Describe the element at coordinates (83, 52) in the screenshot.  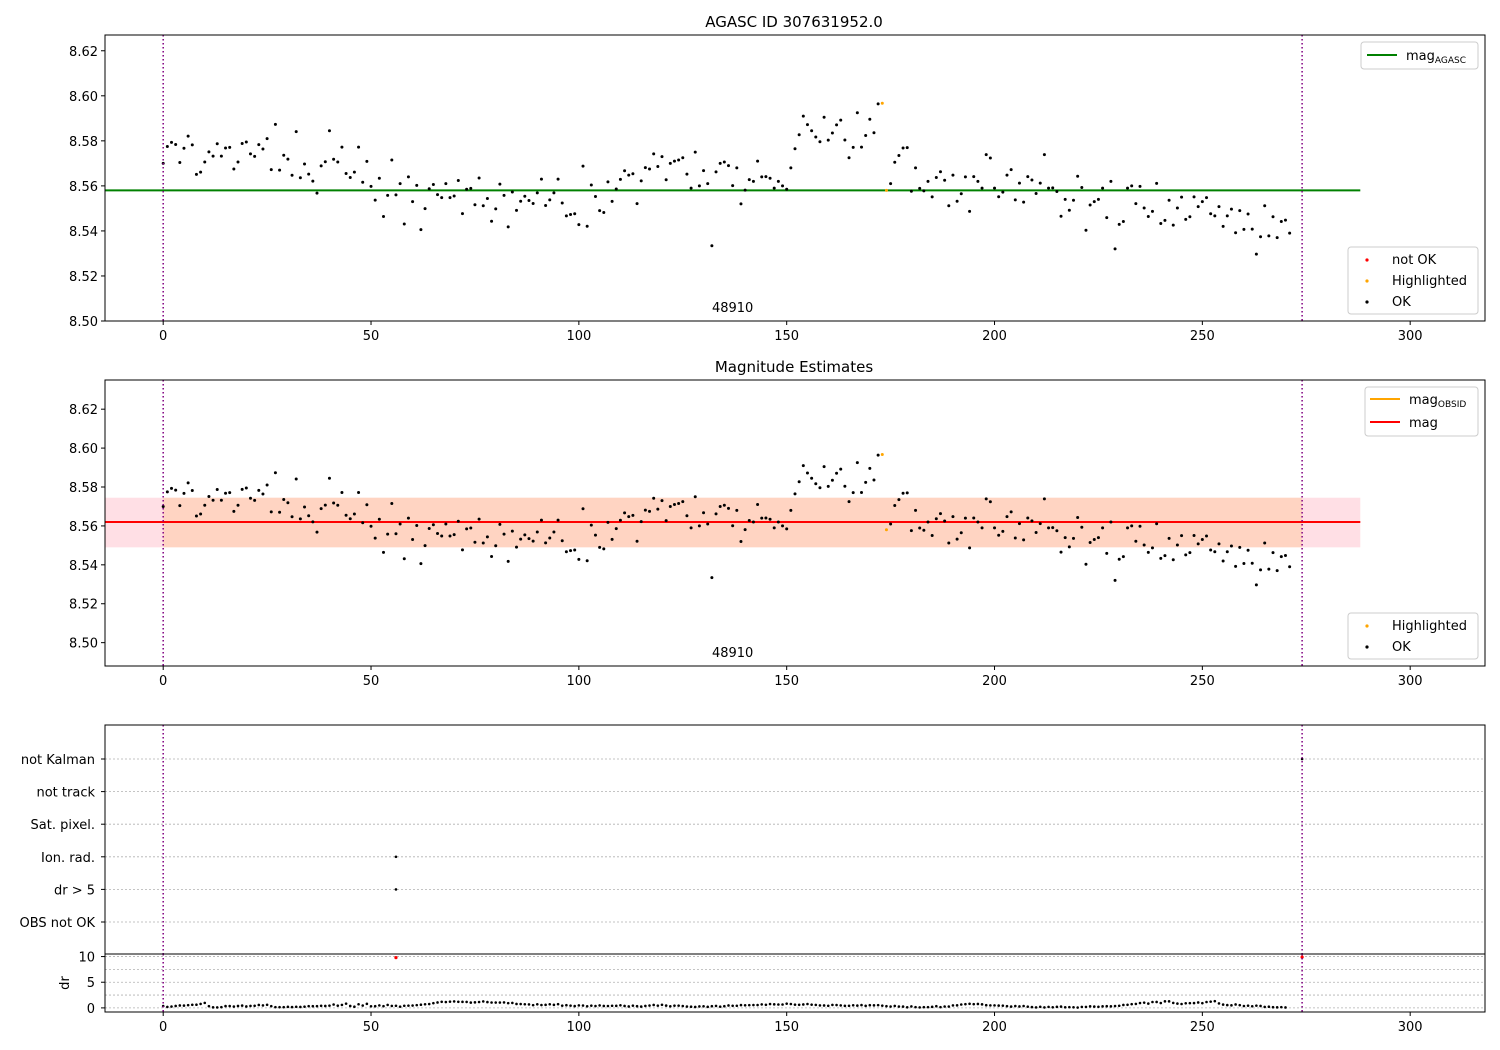
I see `y-tick-label: 8.62` at that location.